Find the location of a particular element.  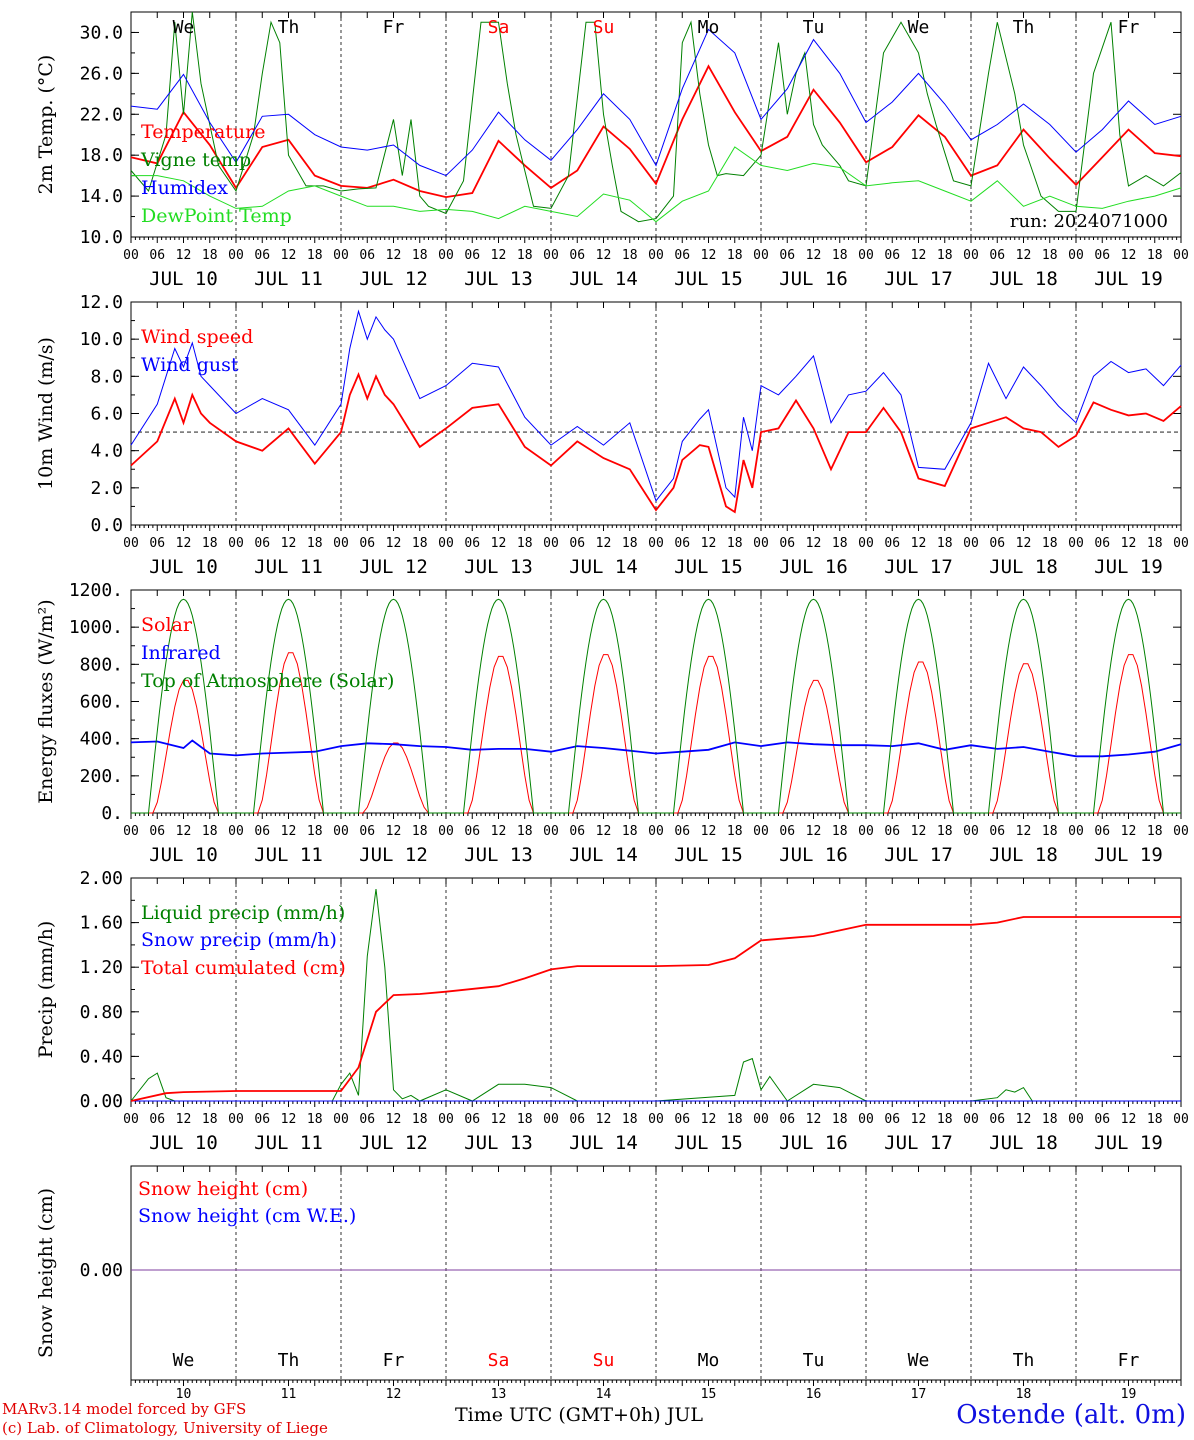

series-line-humidex is located at coordinates (656, 102).